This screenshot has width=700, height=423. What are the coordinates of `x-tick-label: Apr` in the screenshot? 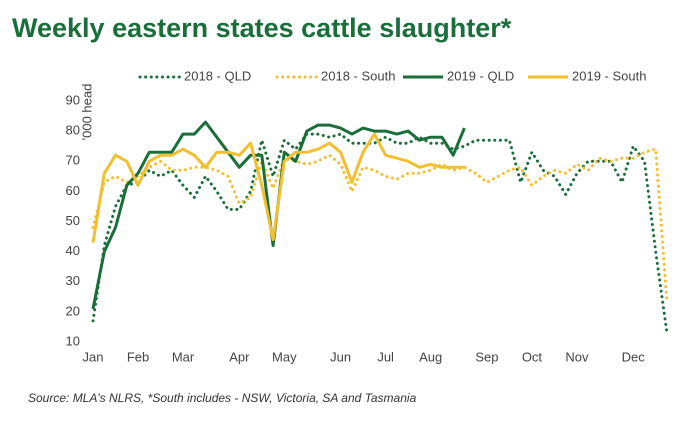 It's located at (239, 356).